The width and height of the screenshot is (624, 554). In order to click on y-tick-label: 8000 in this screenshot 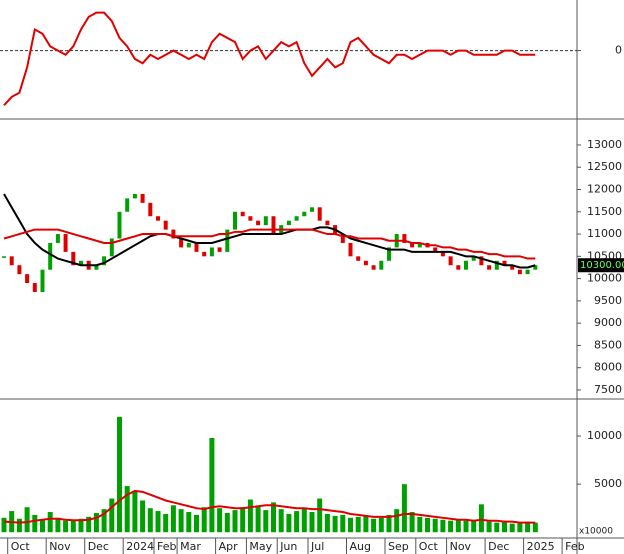, I will do `click(608, 367)`.